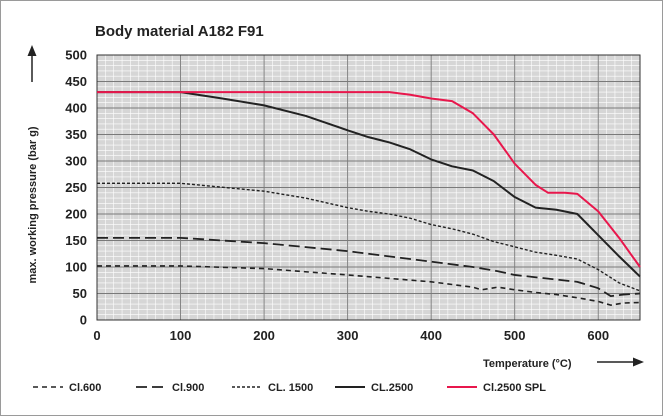 The height and width of the screenshot is (416, 663). I want to click on x-tick-label: 200, so click(264, 335).